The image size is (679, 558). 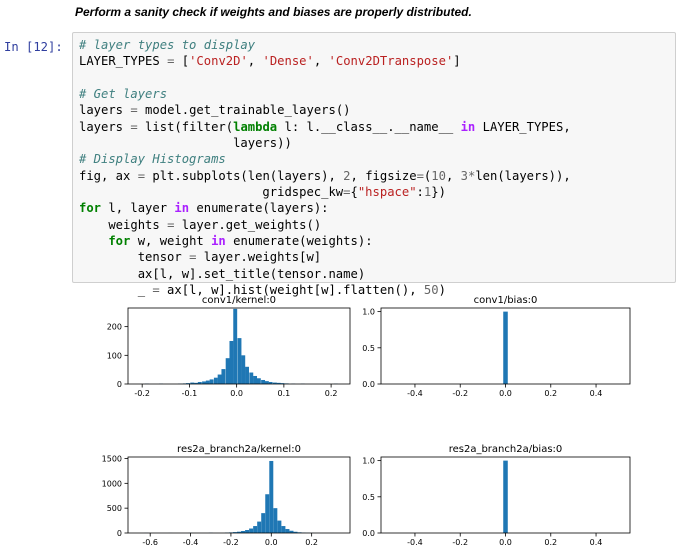 What do you see at coordinates (506, 449) in the screenshot?
I see `plot-title: res2a_branch2a/bias:0` at bounding box center [506, 449].